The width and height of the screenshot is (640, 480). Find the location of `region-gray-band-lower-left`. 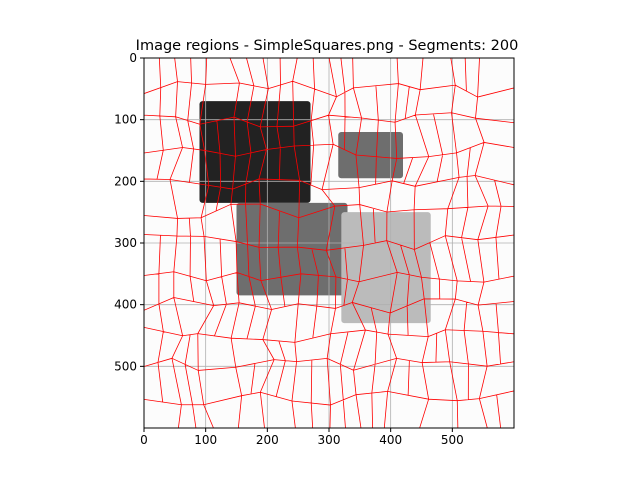

region-gray-band-lower-left is located at coordinates (292, 249).